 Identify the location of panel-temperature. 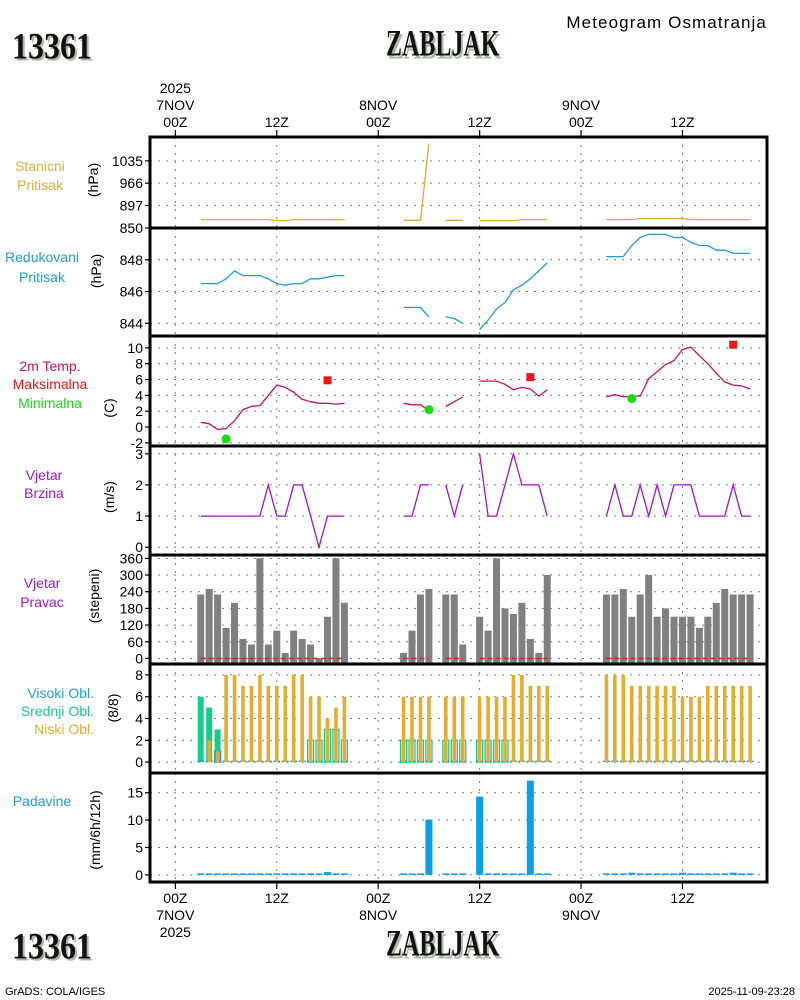
(475, 392).